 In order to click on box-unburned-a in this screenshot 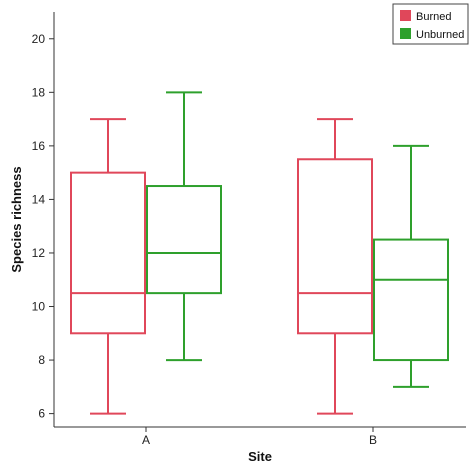, I will do `click(184, 226)`.